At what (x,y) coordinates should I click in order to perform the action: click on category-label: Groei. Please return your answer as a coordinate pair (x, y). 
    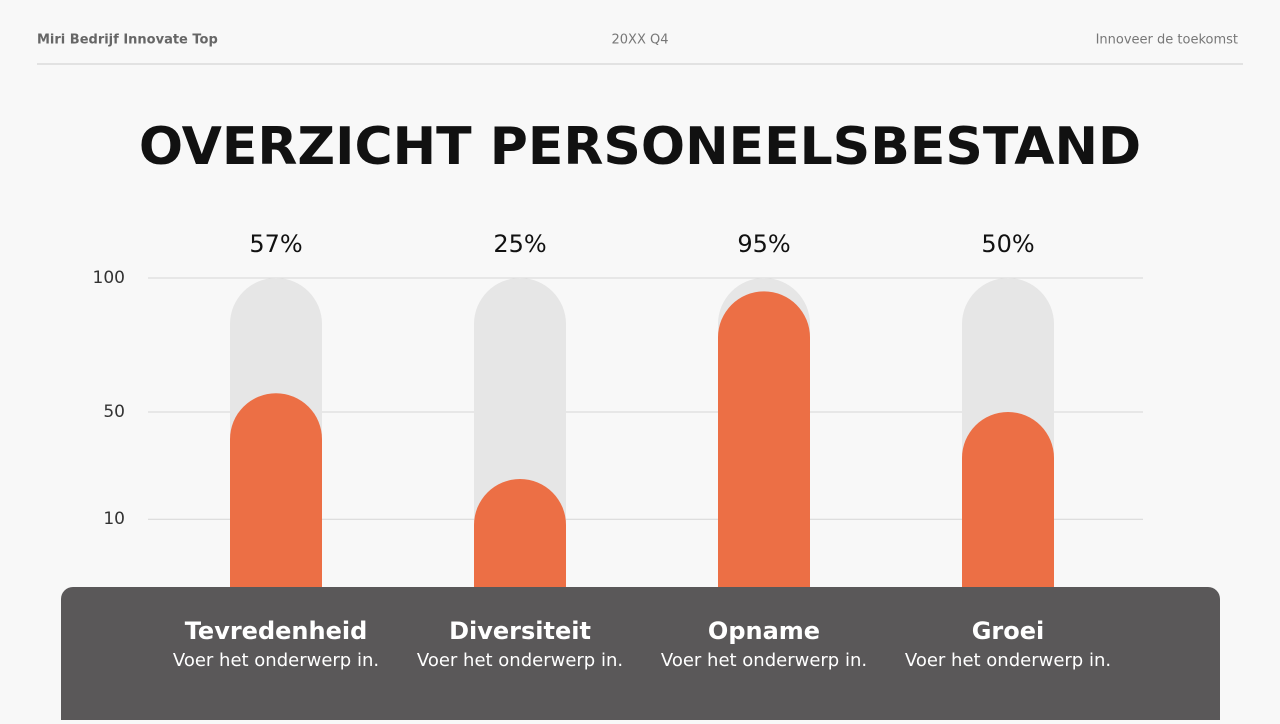
    Looking at the image, I should click on (1008, 631).